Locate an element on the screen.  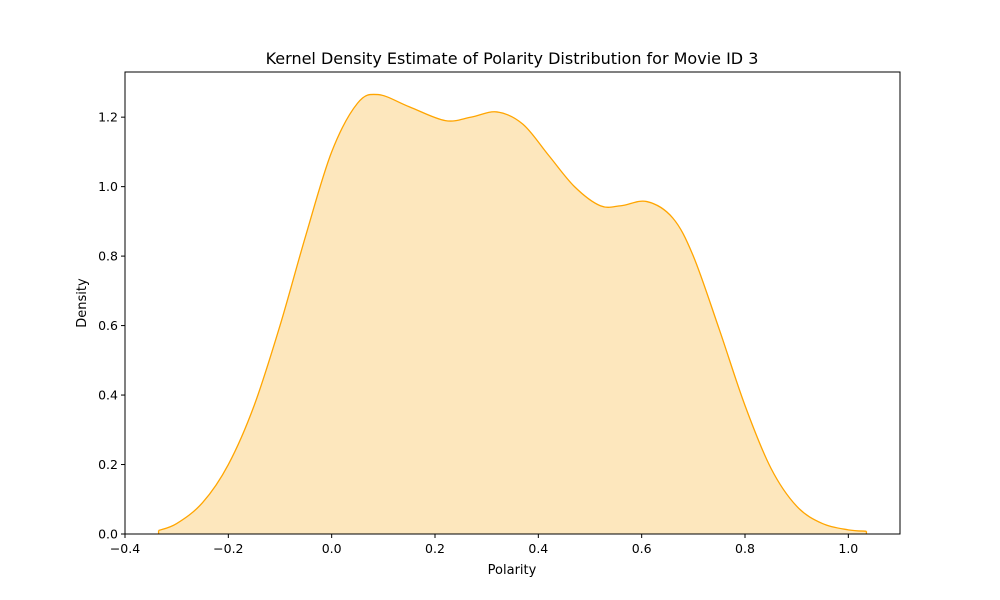
y-tick-label: 0.0 is located at coordinates (108, 534).